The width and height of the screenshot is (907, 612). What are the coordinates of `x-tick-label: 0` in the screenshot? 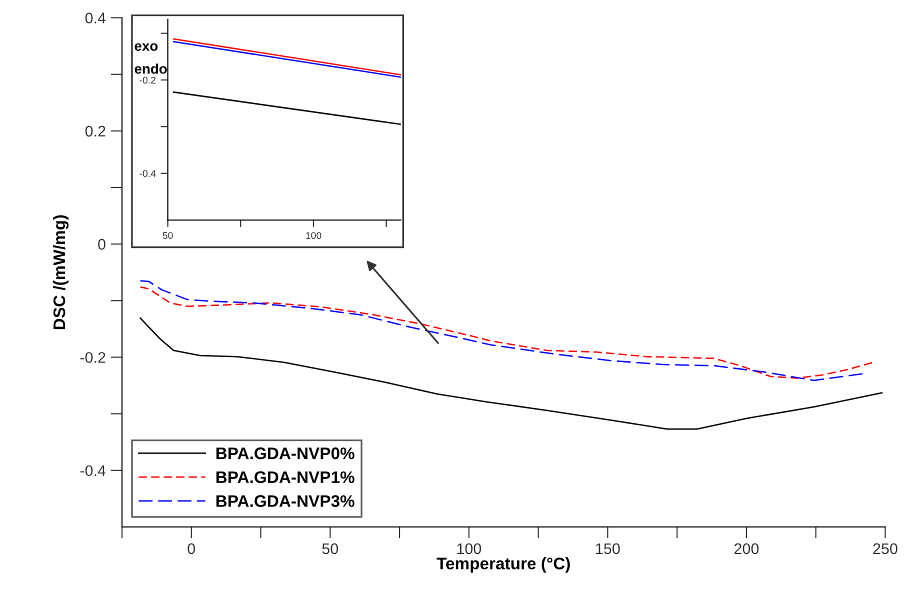 It's located at (192, 548).